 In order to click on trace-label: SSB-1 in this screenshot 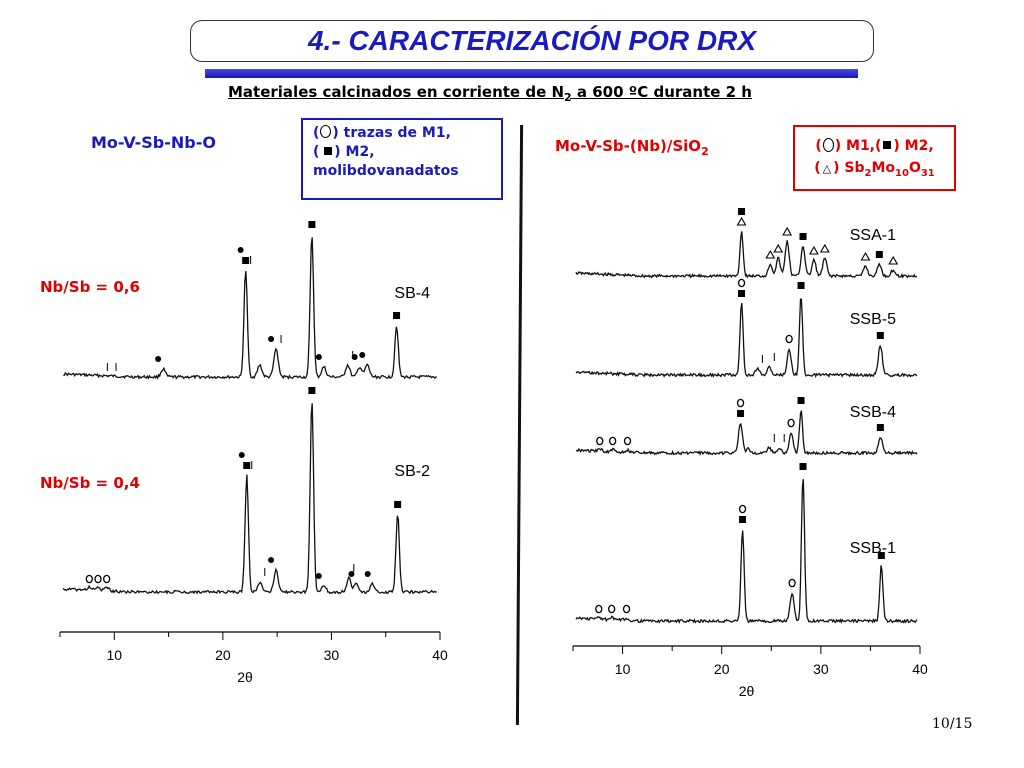, I will do `click(873, 548)`.